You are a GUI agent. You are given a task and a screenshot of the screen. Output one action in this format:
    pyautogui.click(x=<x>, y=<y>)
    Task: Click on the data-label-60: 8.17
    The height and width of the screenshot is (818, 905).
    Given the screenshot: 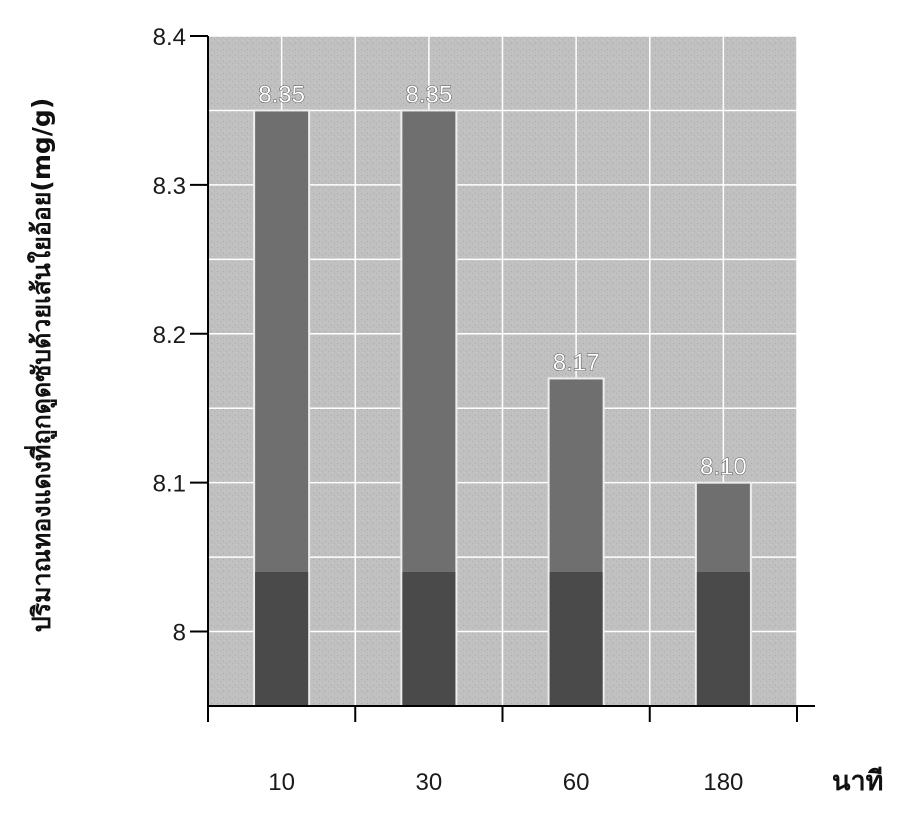 What is the action you would take?
    pyautogui.click(x=576, y=362)
    